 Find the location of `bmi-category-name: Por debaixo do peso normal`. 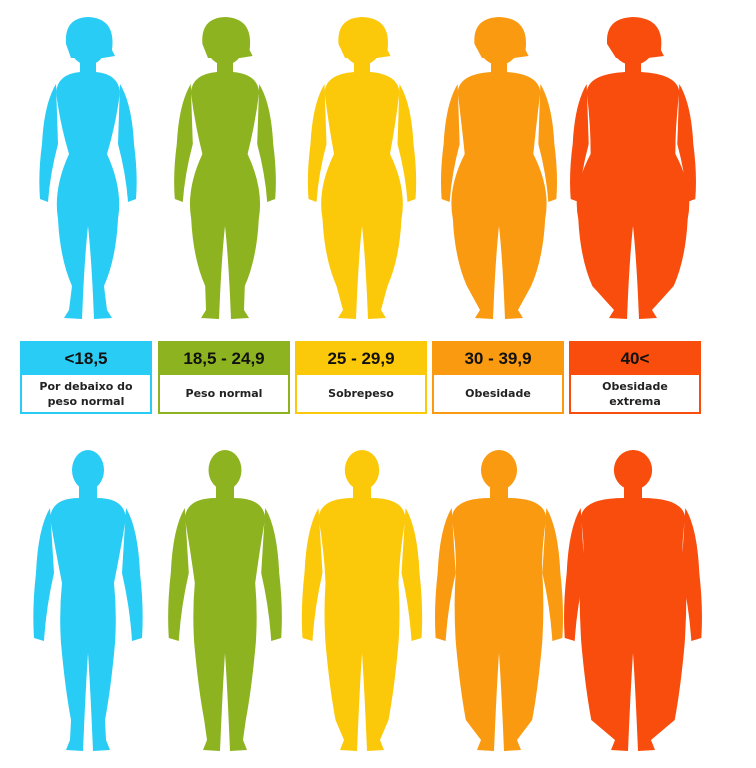

bmi-category-name: Por debaixo do peso normal is located at coordinates (86, 393).